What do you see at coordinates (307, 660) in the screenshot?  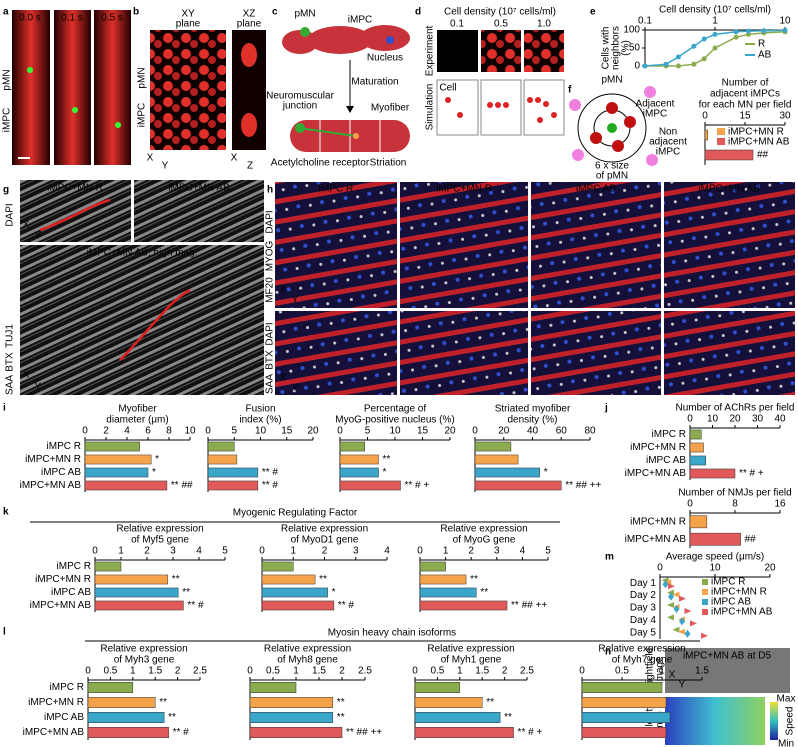 I see `chart-title: of Myh8 gene` at bounding box center [307, 660].